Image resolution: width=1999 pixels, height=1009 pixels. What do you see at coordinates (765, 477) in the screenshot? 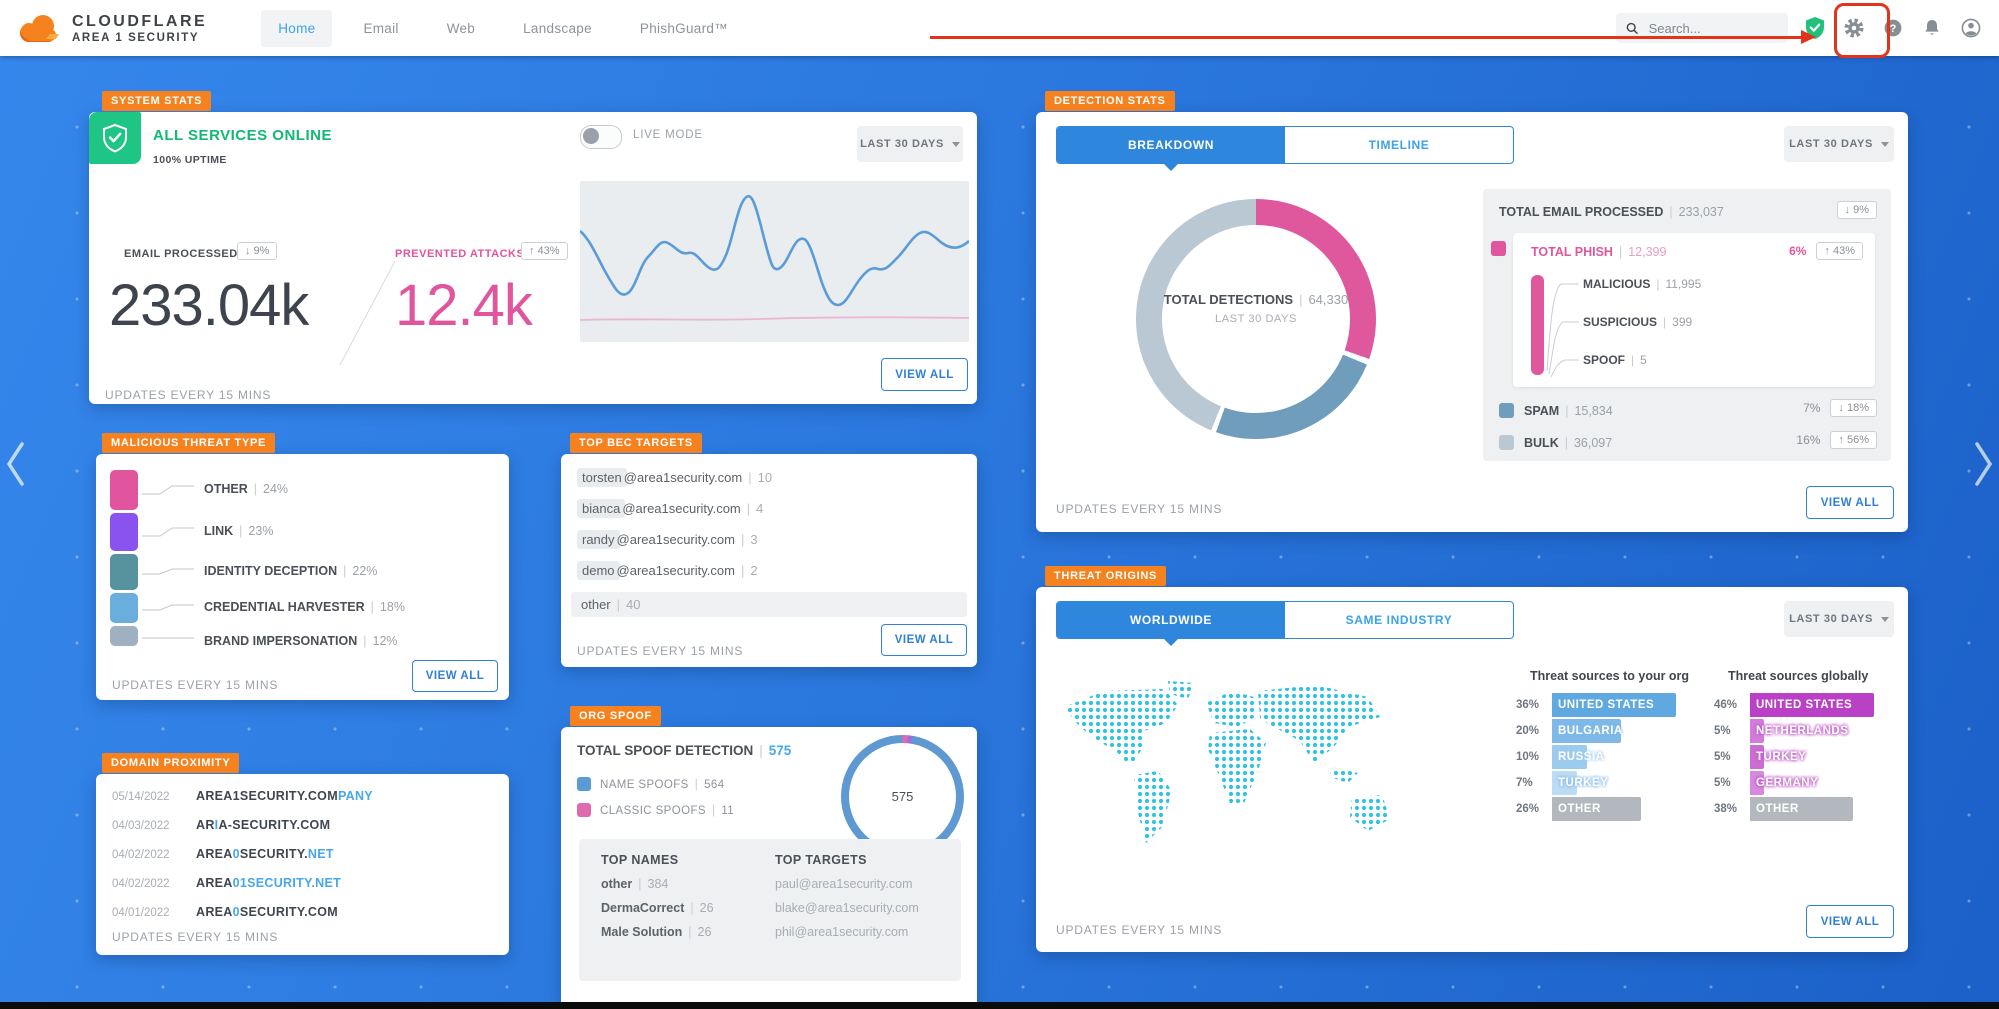
I see `bec-count: 10` at bounding box center [765, 477].